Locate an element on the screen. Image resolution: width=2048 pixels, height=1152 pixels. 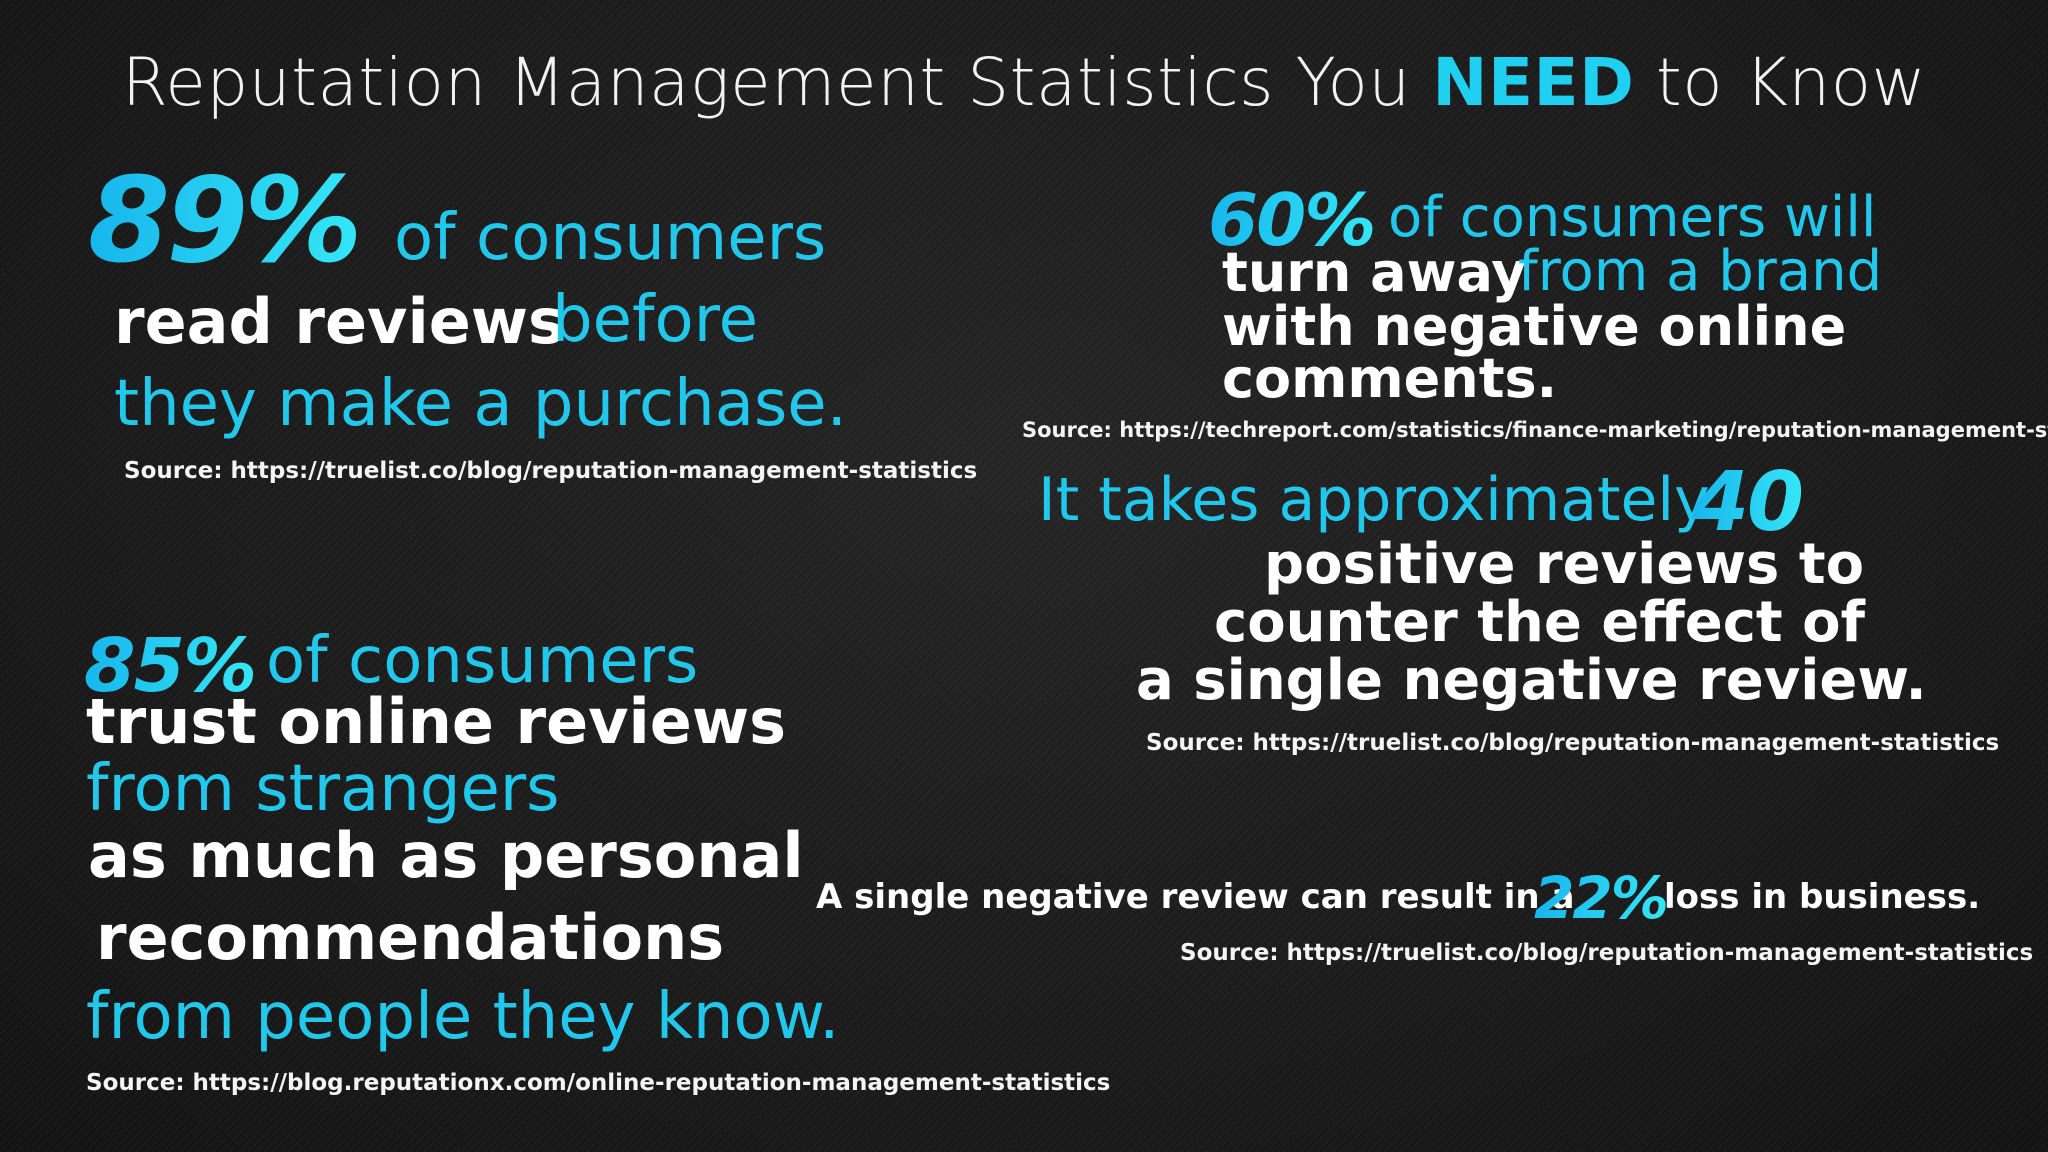
stat-text-emphasis: a single negative review. is located at coordinates (1531, 680).